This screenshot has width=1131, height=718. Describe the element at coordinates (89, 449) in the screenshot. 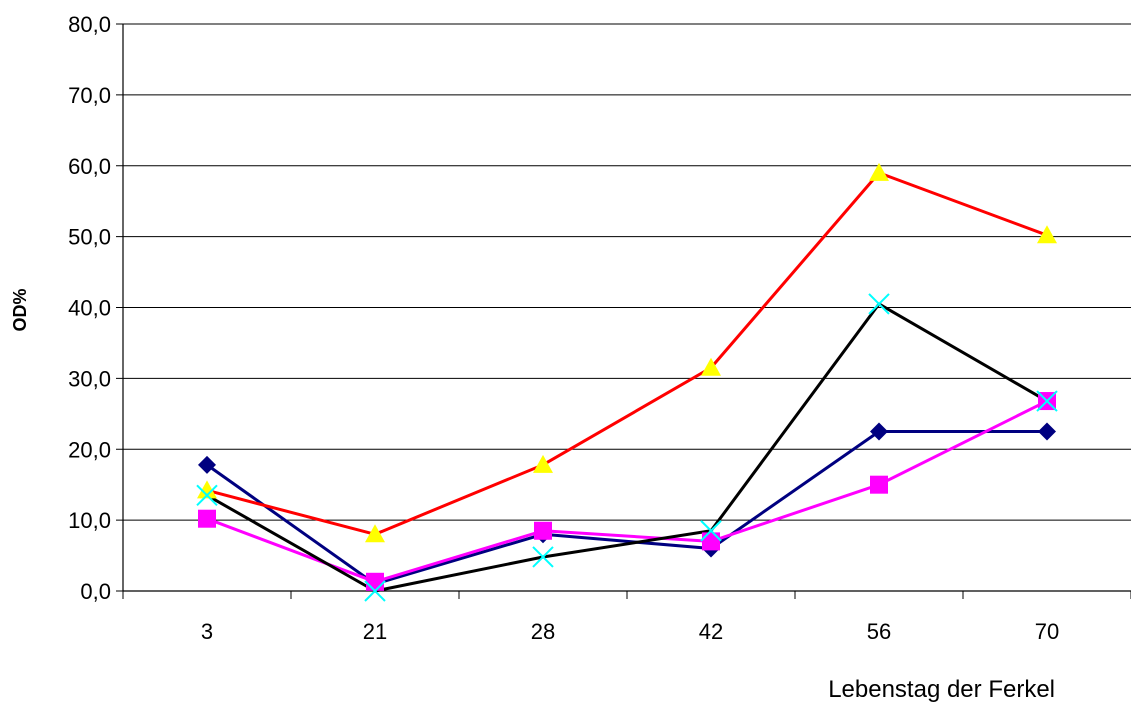

I see `y-tick-label: 20,0` at that location.